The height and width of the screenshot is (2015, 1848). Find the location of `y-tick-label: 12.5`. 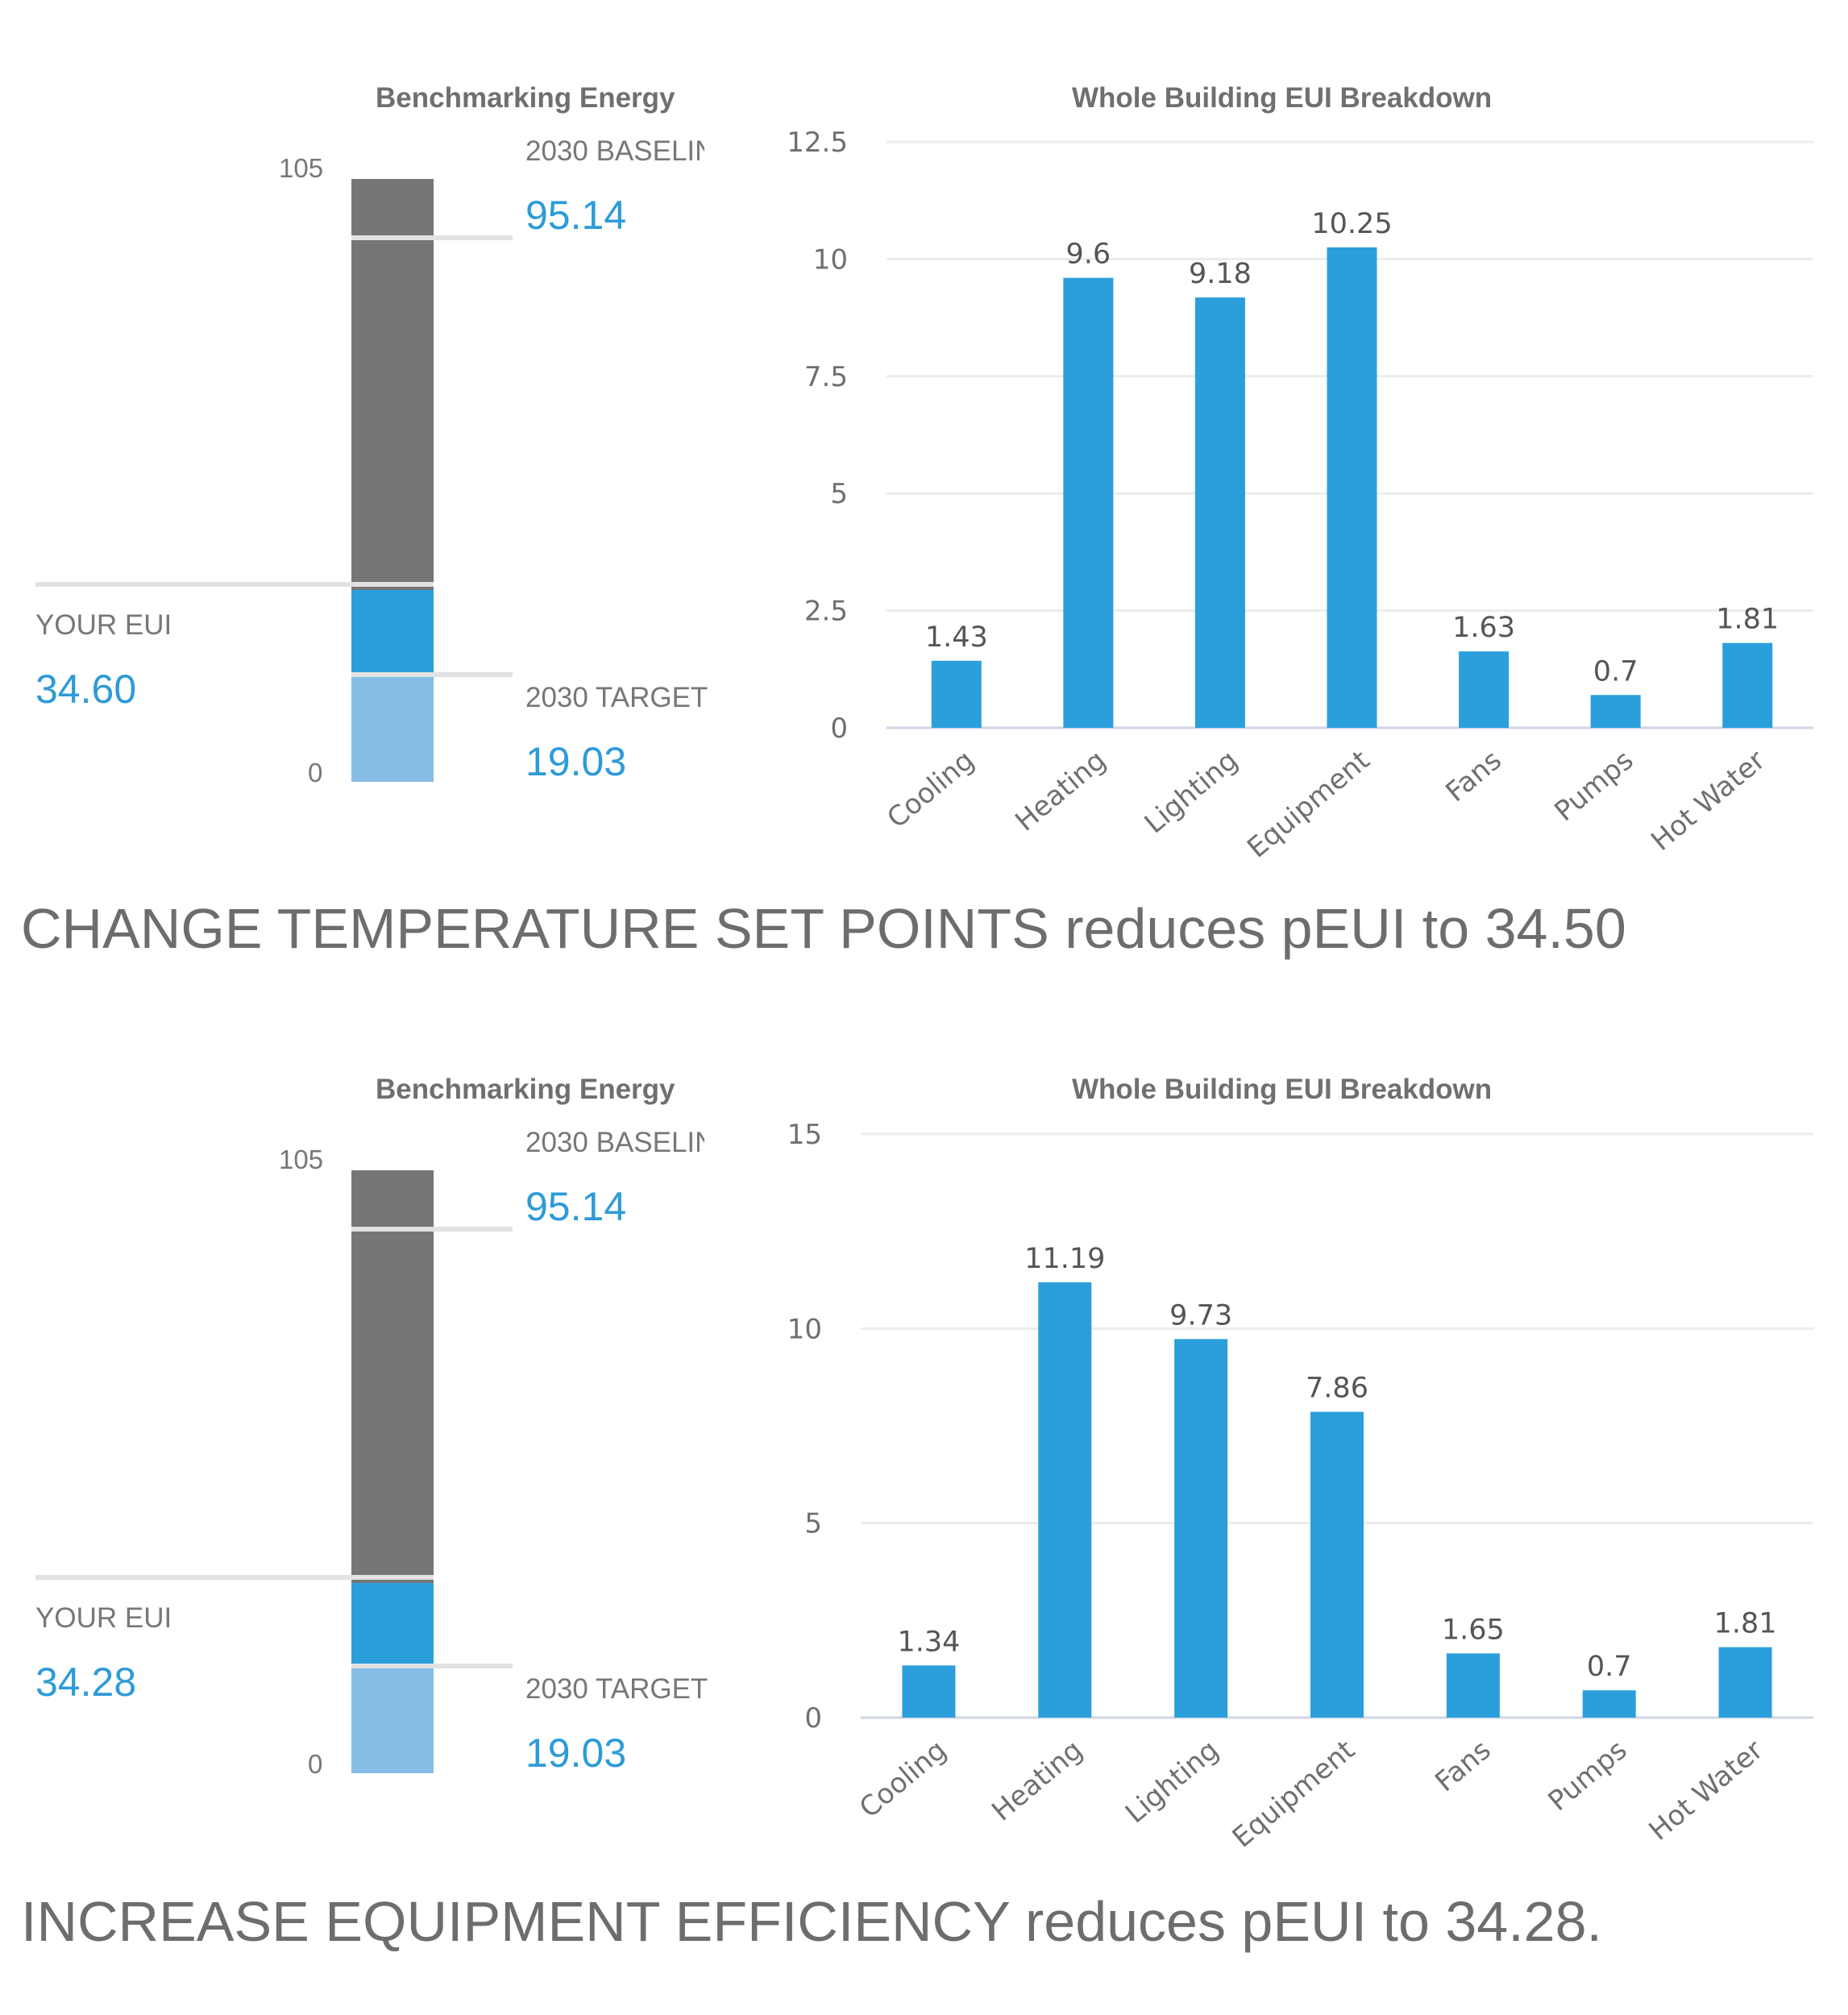

y-tick-label: 12.5 is located at coordinates (817, 143).